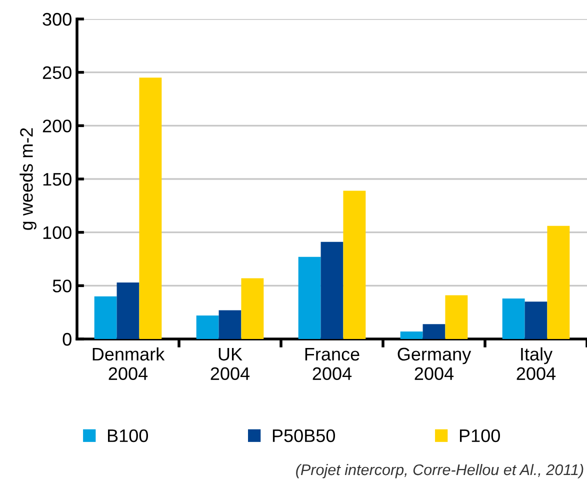 The height and width of the screenshot is (493, 587). Describe the element at coordinates (435, 364) in the screenshot. I see `x-tick-label: Germany 2004` at that location.